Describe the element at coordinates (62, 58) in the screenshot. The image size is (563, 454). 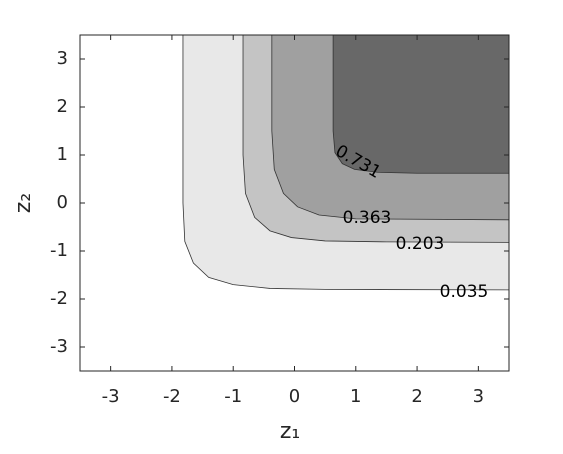
I see `y-tick-label: 3` at that location.